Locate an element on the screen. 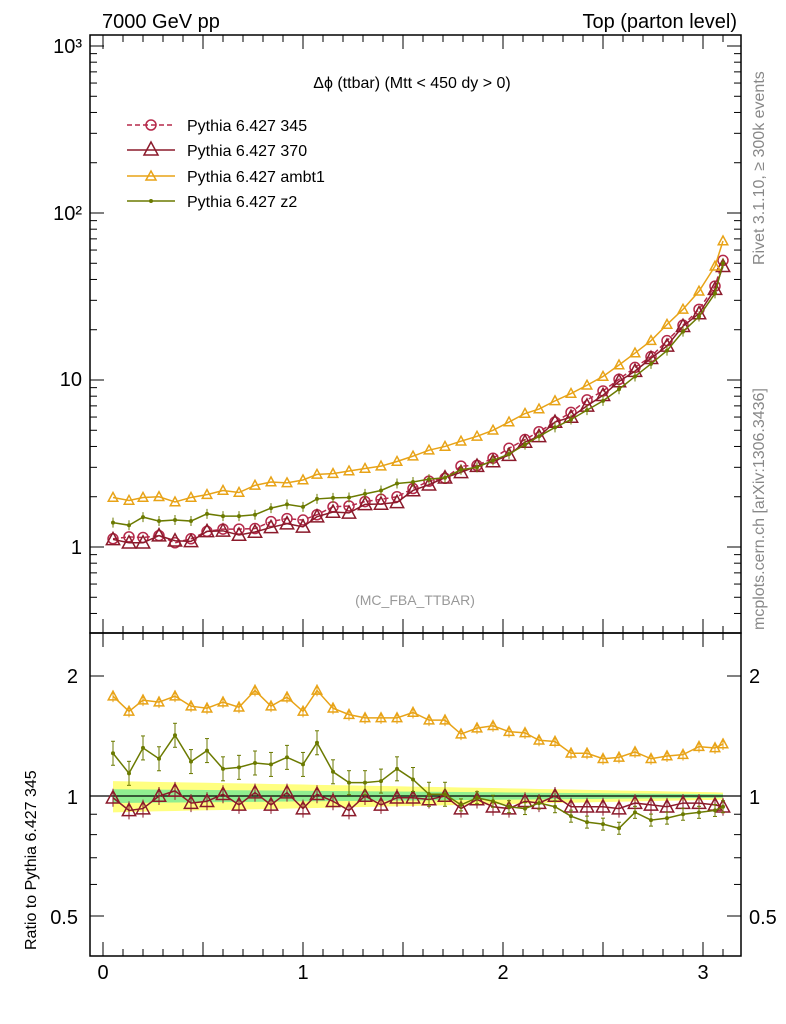 The width and height of the screenshot is (786, 1024). xtick-label-0: 0 is located at coordinates (102, 973).